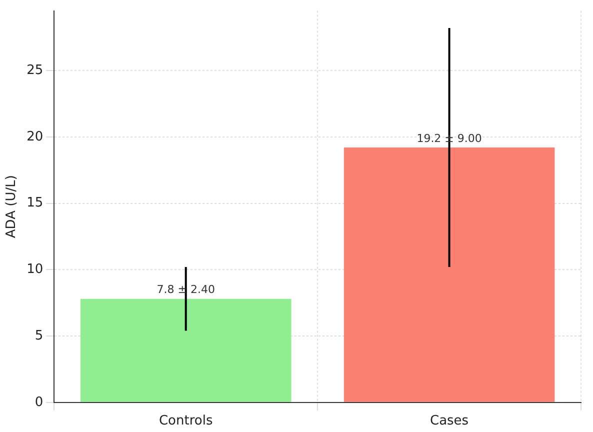  I want to click on y-tick-label: 5, so click(39, 336).